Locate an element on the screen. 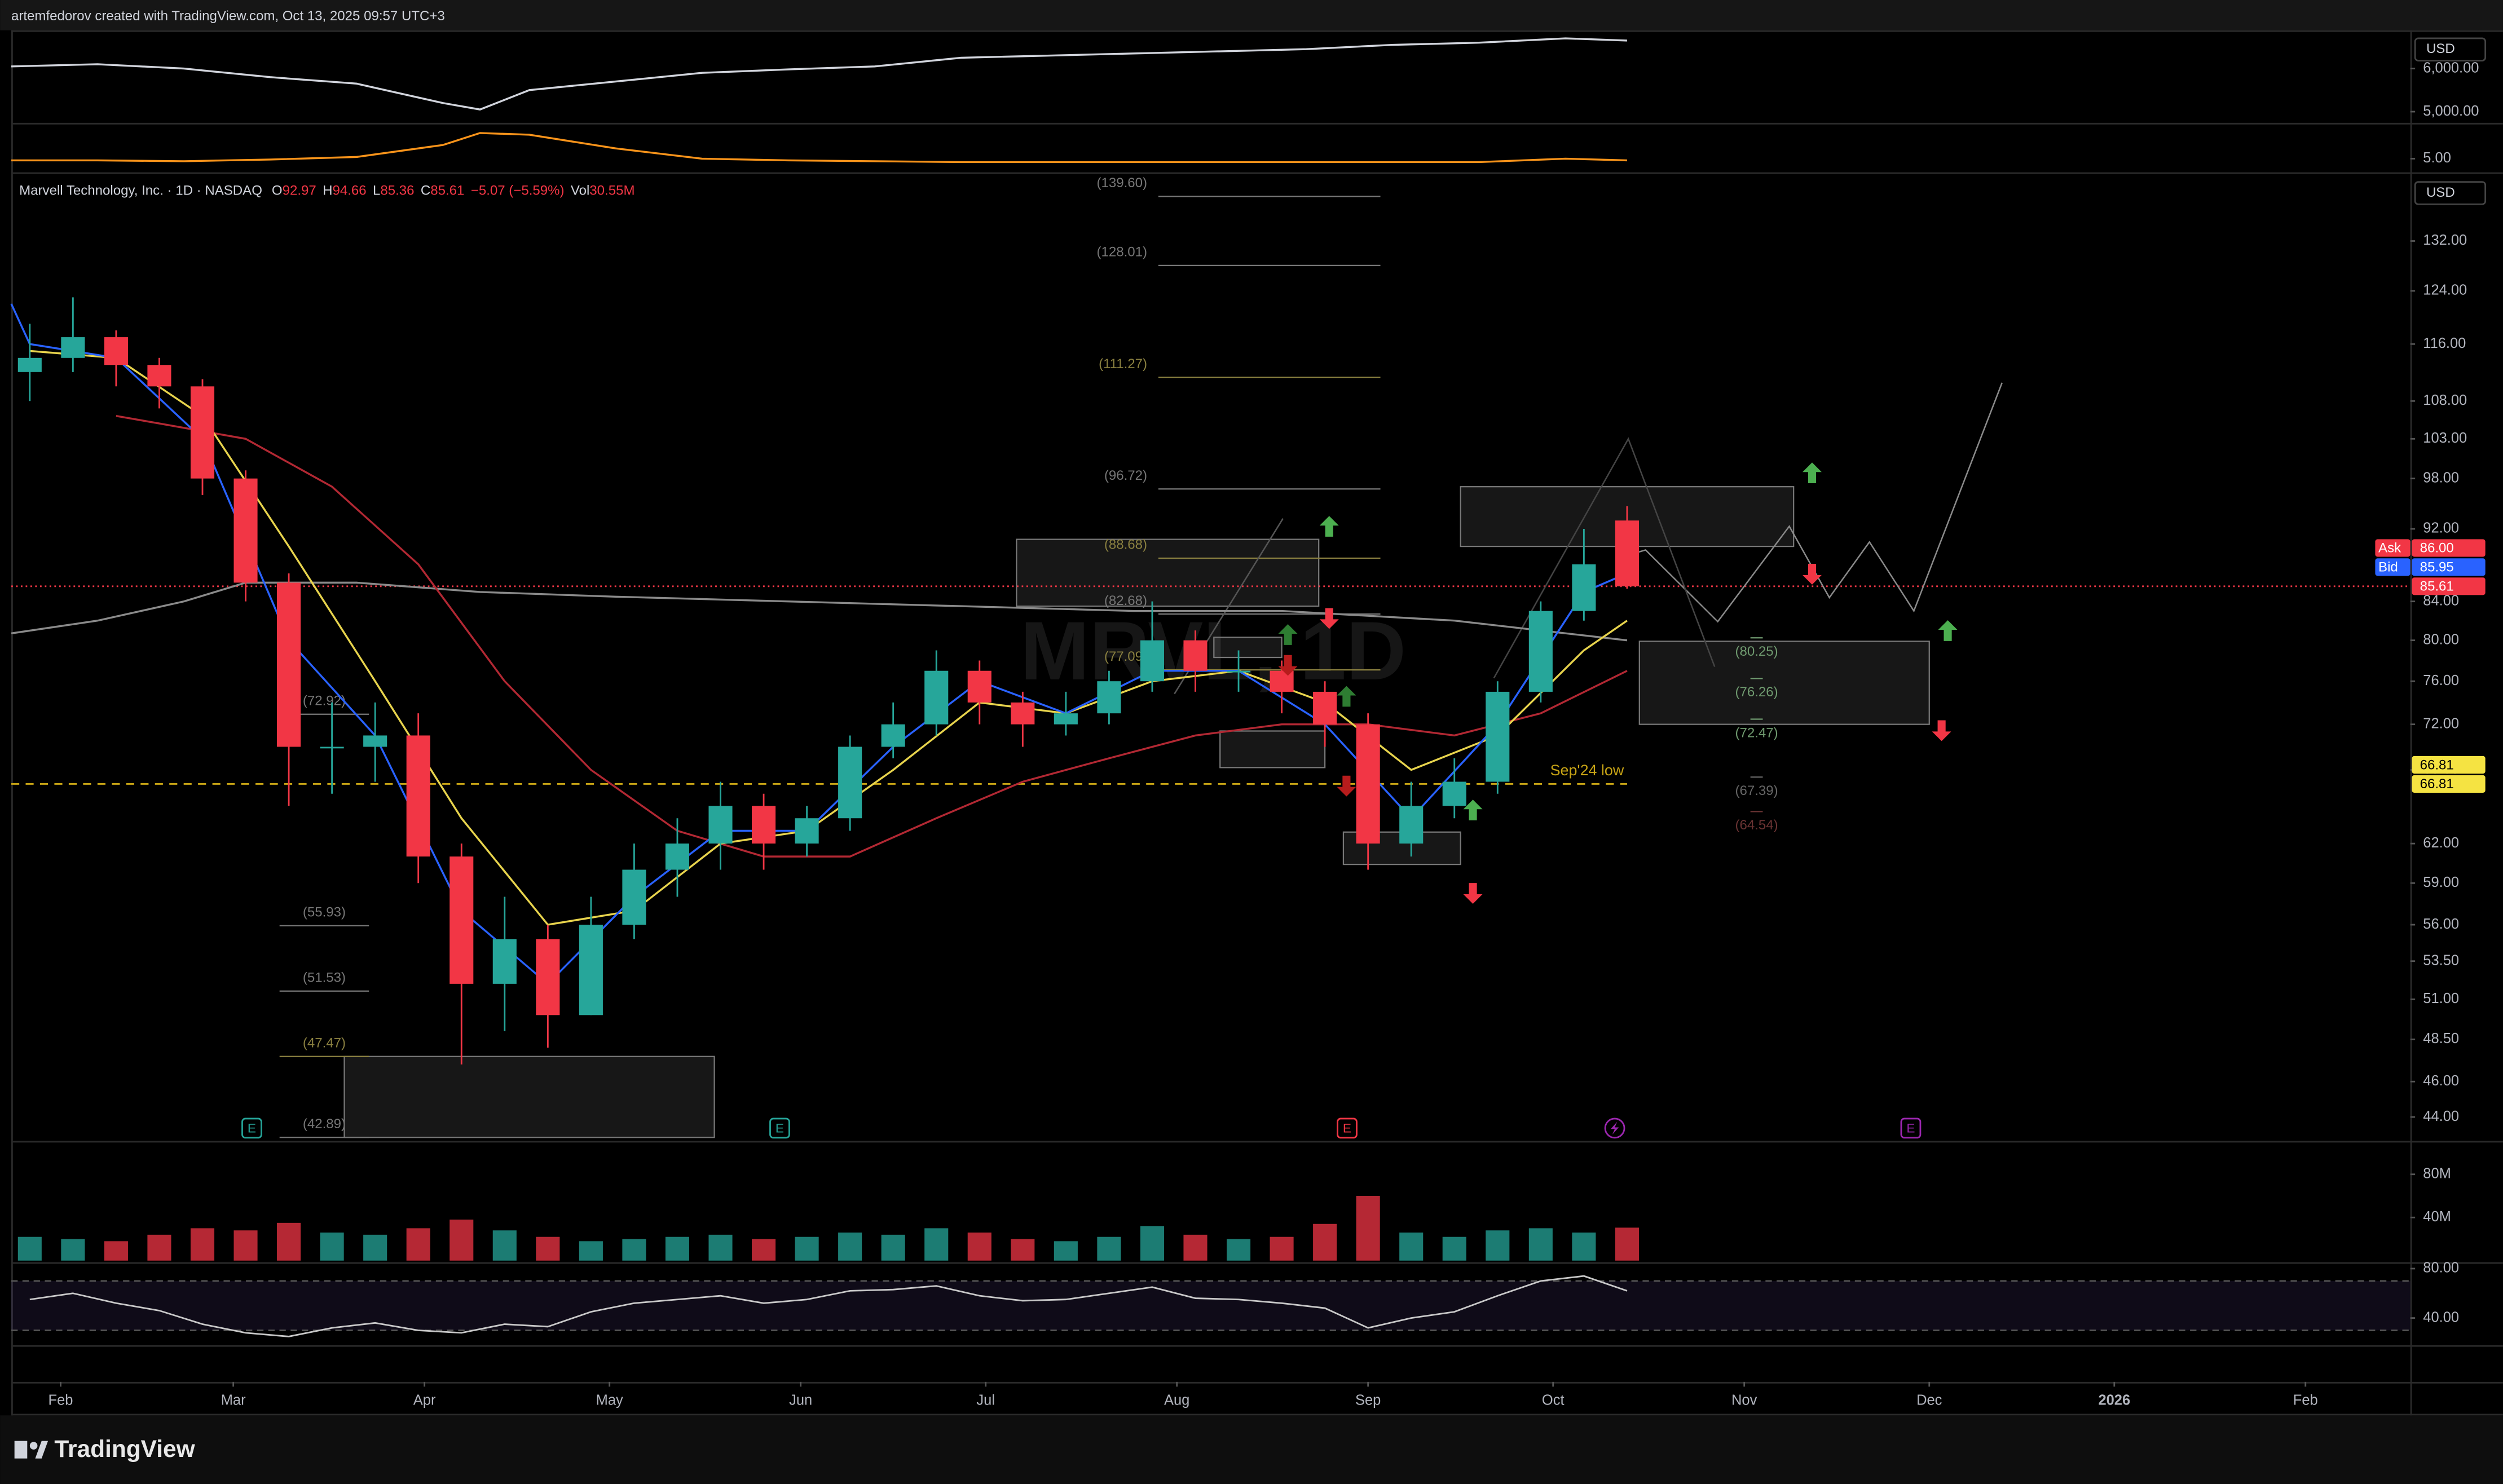 The width and height of the screenshot is (2503, 1484). price-tag-label: Ask is located at coordinates (2389, 548).